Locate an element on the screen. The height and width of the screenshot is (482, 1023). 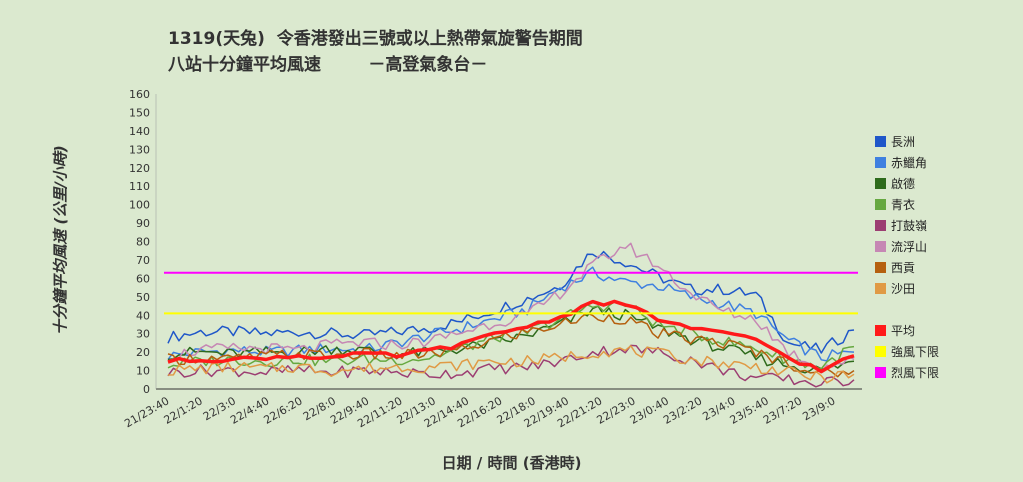
legend-label: 烈風下限 is located at coordinates (915, 372).